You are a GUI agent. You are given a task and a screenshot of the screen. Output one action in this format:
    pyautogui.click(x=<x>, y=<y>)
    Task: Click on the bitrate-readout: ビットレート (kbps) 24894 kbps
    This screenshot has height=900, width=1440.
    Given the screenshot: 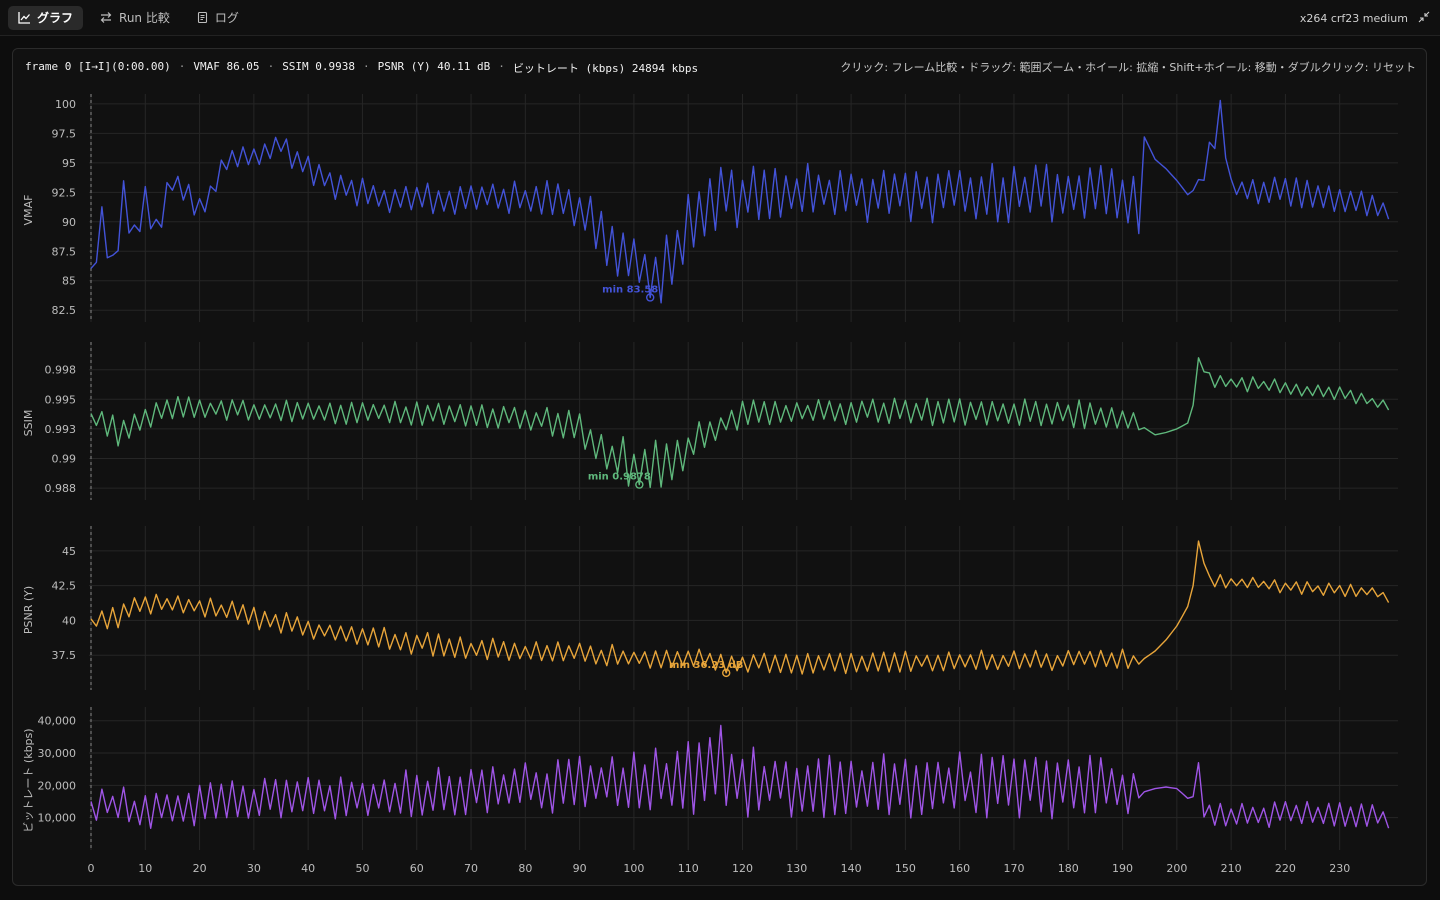 What is the action you would take?
    pyautogui.click(x=605, y=68)
    